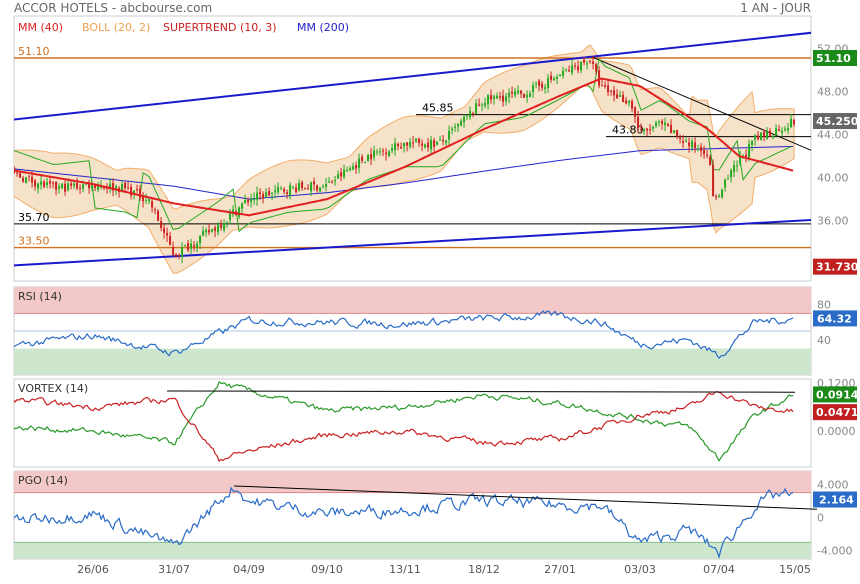 The width and height of the screenshot is (860, 584). I want to click on rsi-y-tick: 80, so click(824, 305).